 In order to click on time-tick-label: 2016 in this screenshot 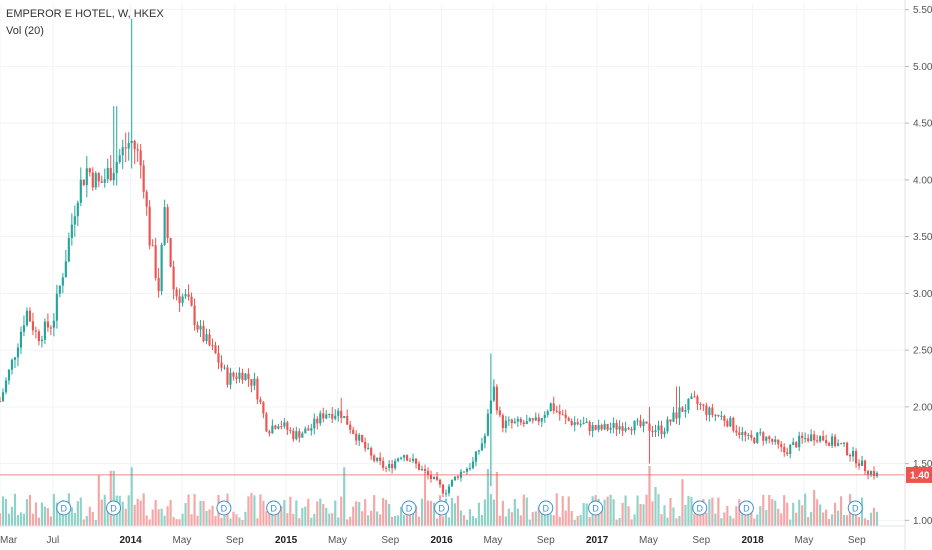, I will do `click(441, 540)`.